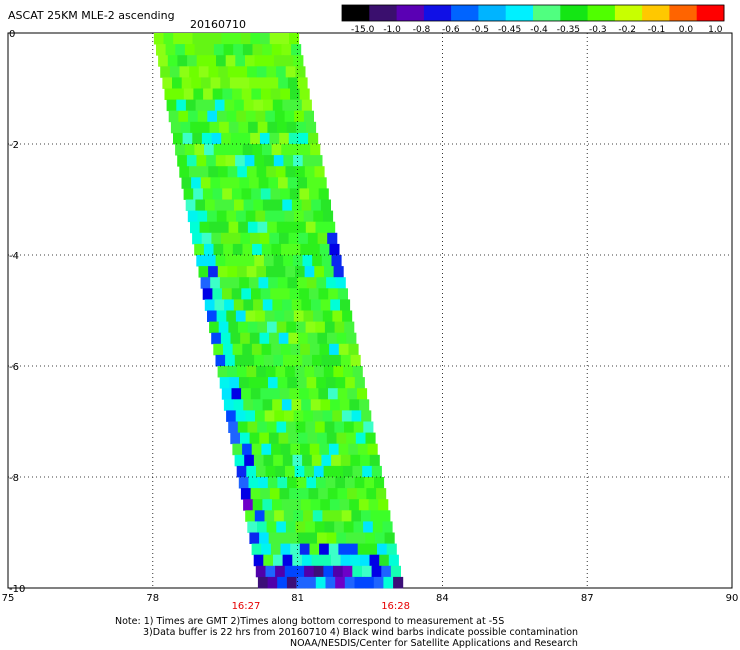 The width and height of the screenshot is (740, 650). What do you see at coordinates (686, 30) in the screenshot?
I see `colorbar-label: 0.0` at bounding box center [686, 30].